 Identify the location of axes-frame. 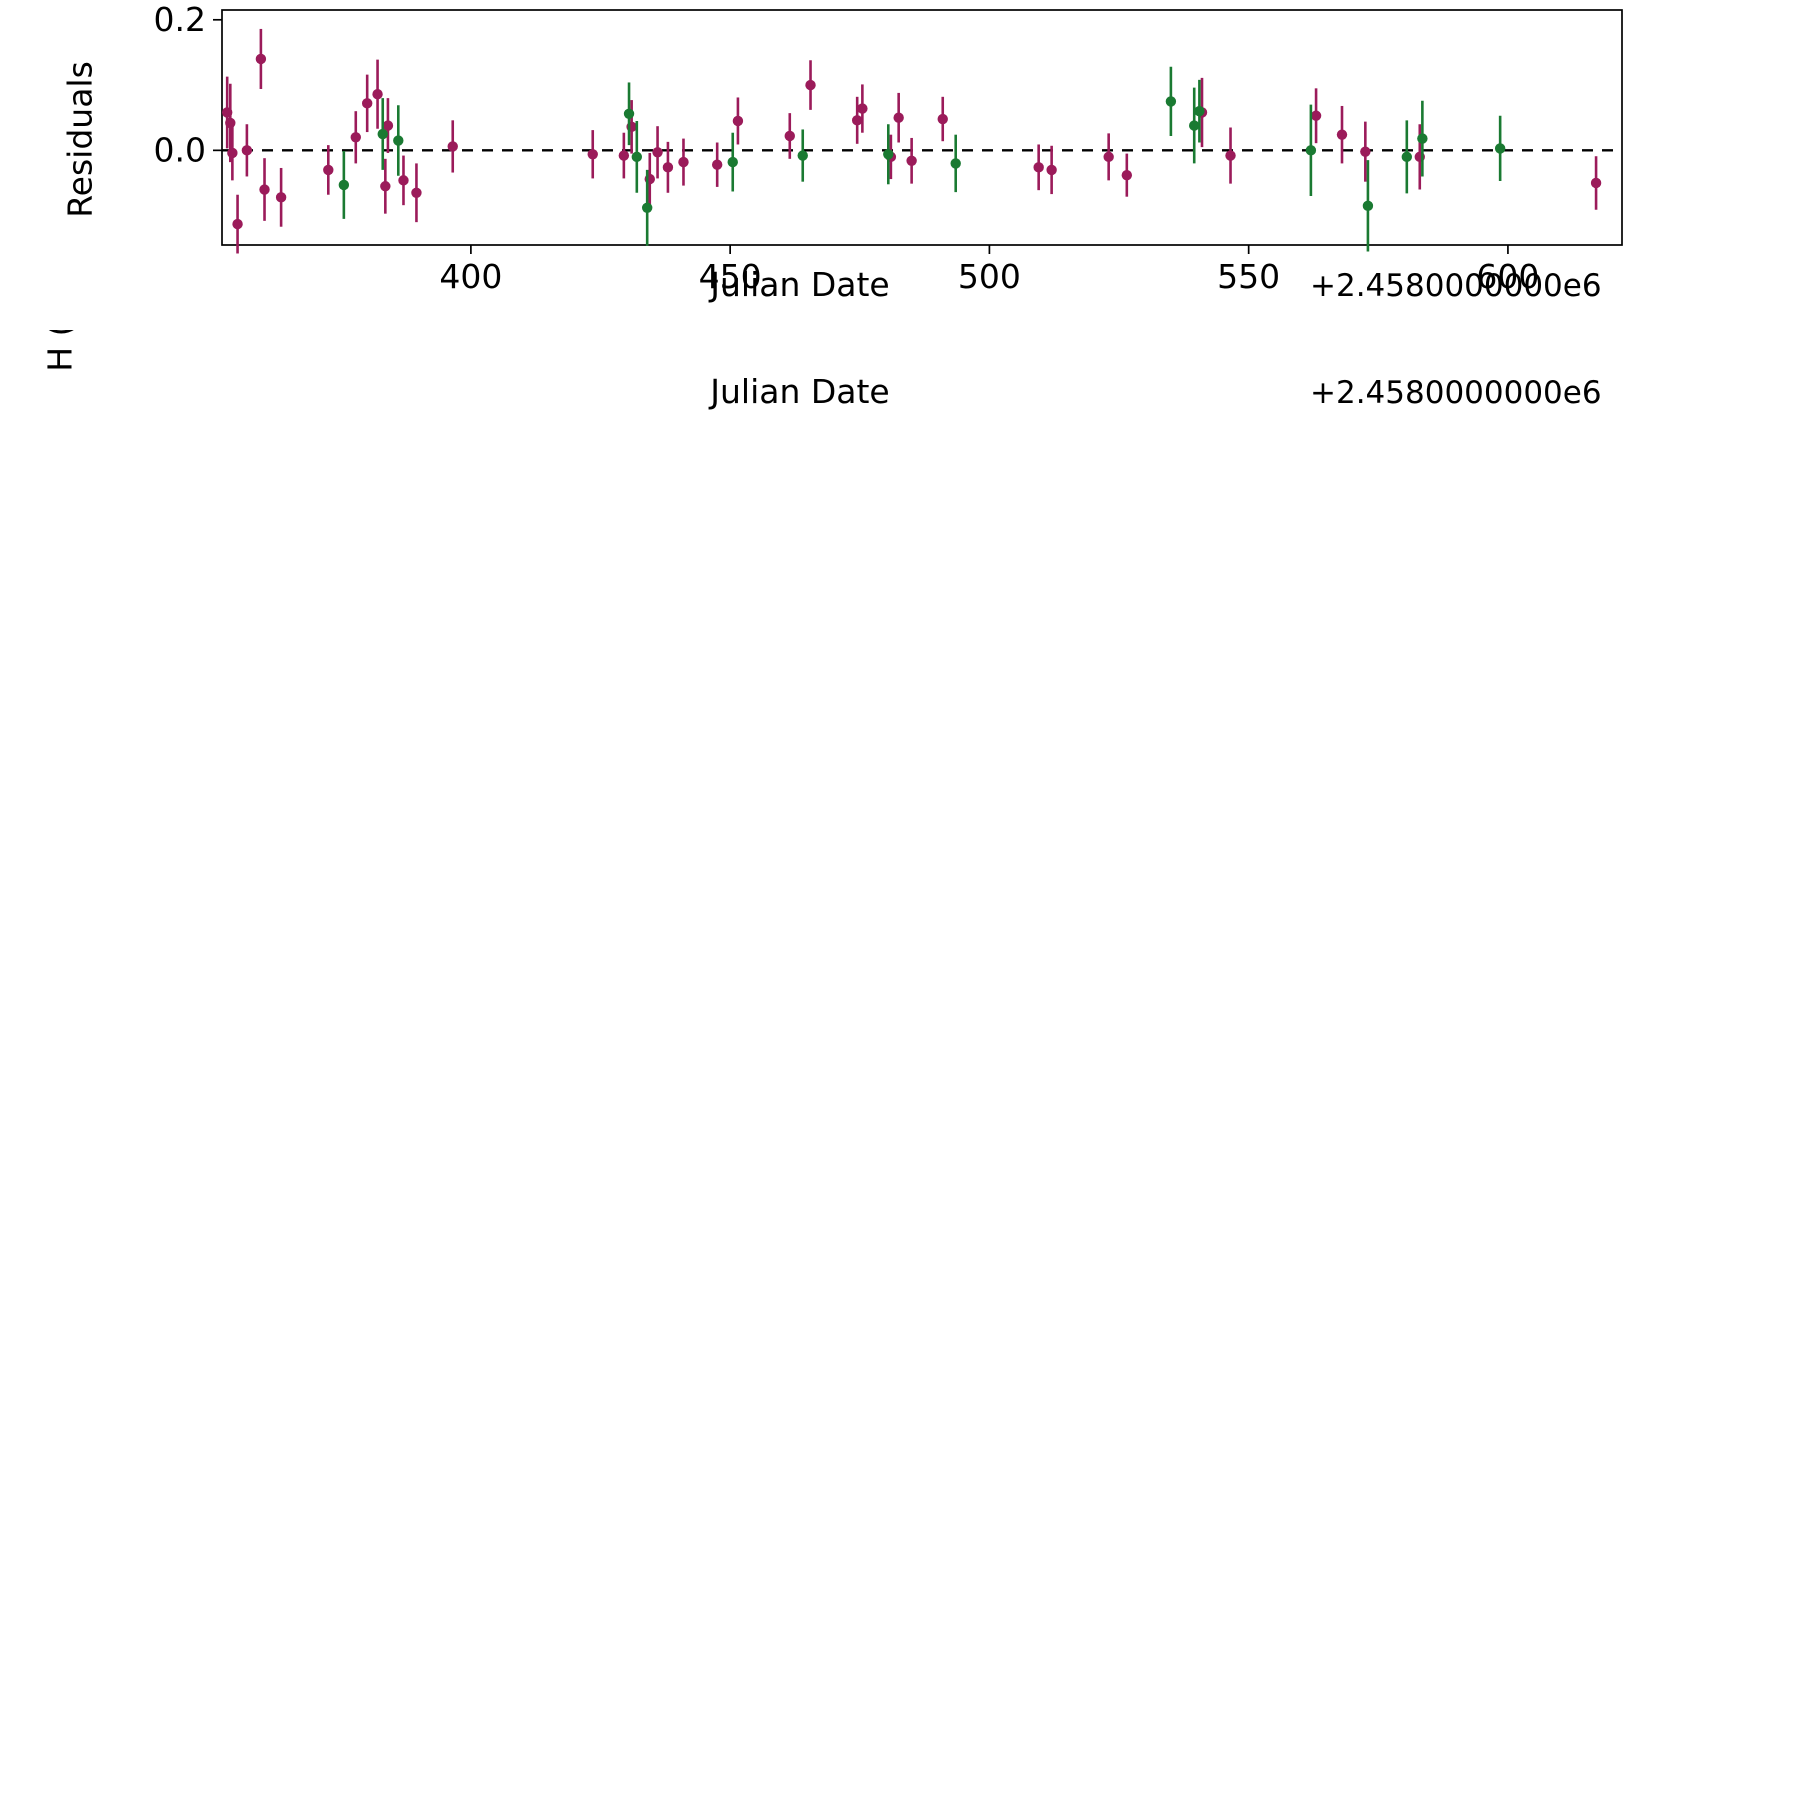
(922, 127).